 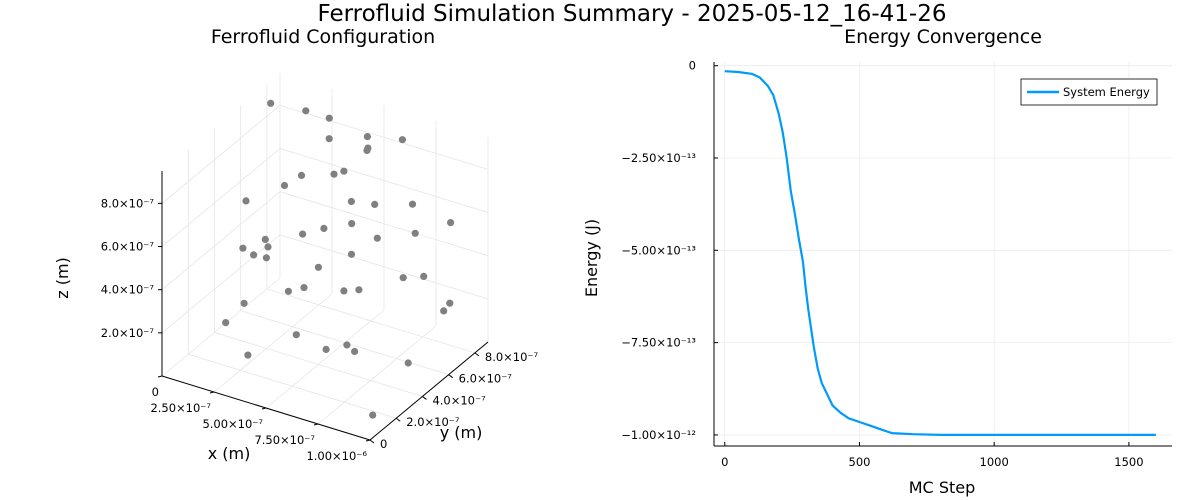 What do you see at coordinates (128, 247) in the screenshot?
I see `scatter3d-z-tick-label: 6.0×10⁻⁷` at bounding box center [128, 247].